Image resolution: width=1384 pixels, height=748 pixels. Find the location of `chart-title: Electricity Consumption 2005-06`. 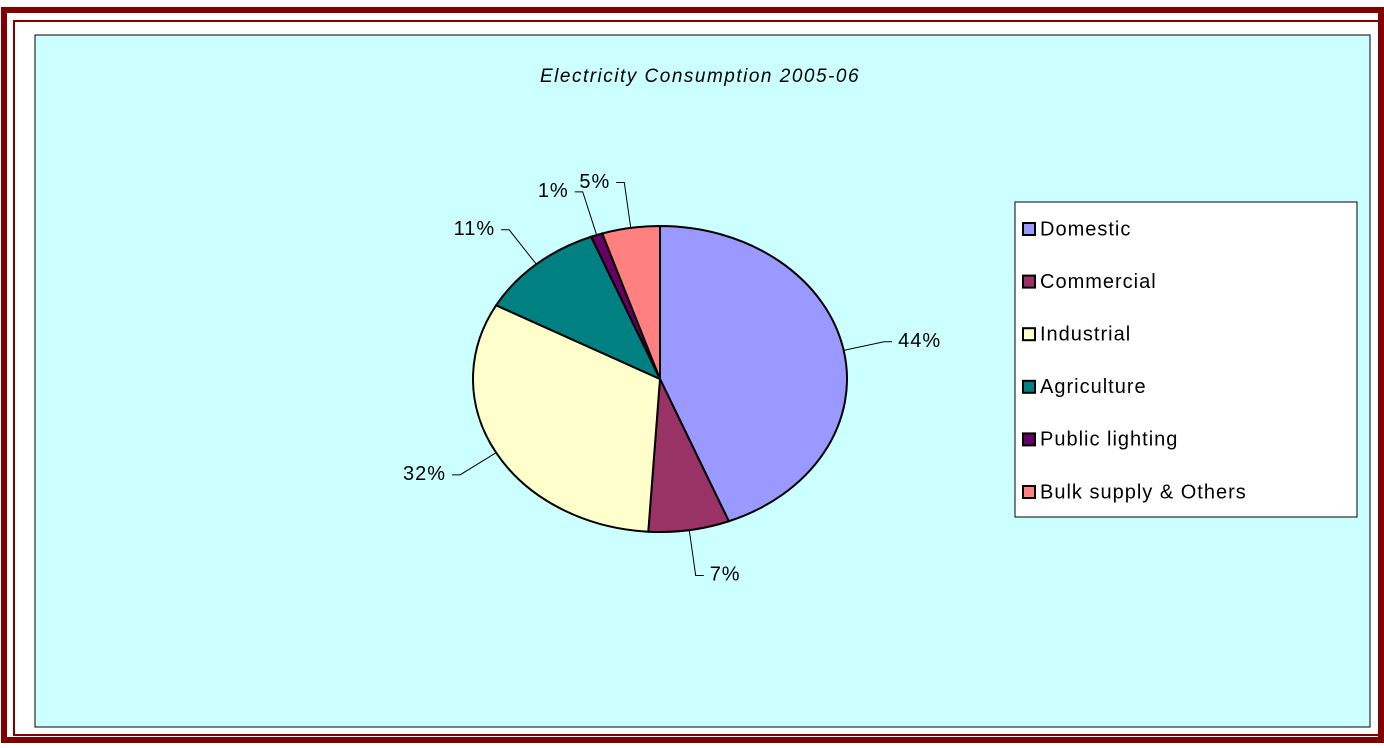

chart-title: Electricity Consumption 2005-06 is located at coordinates (700, 76).